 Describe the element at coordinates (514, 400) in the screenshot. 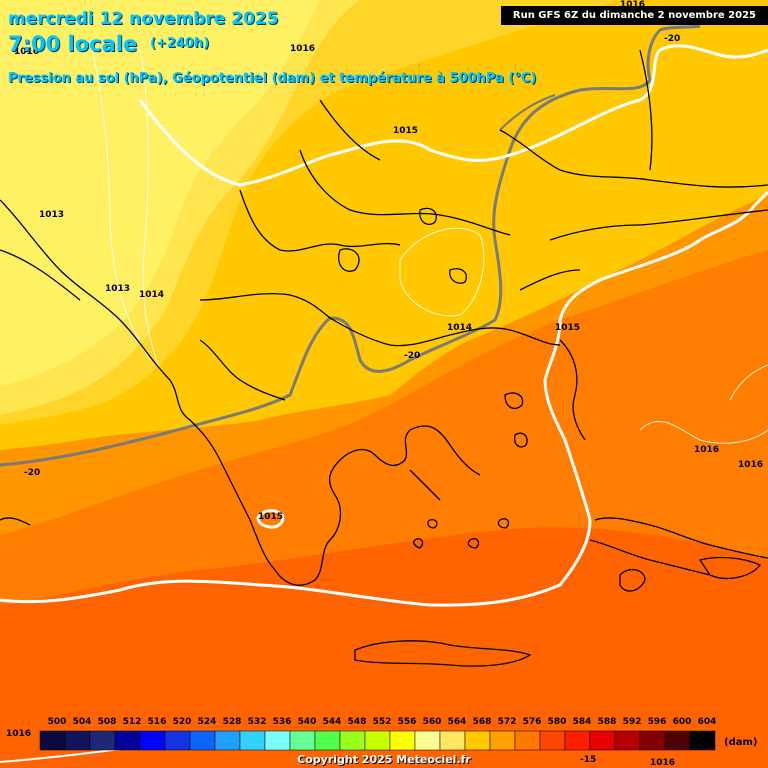

I see `island-lesbos` at that location.